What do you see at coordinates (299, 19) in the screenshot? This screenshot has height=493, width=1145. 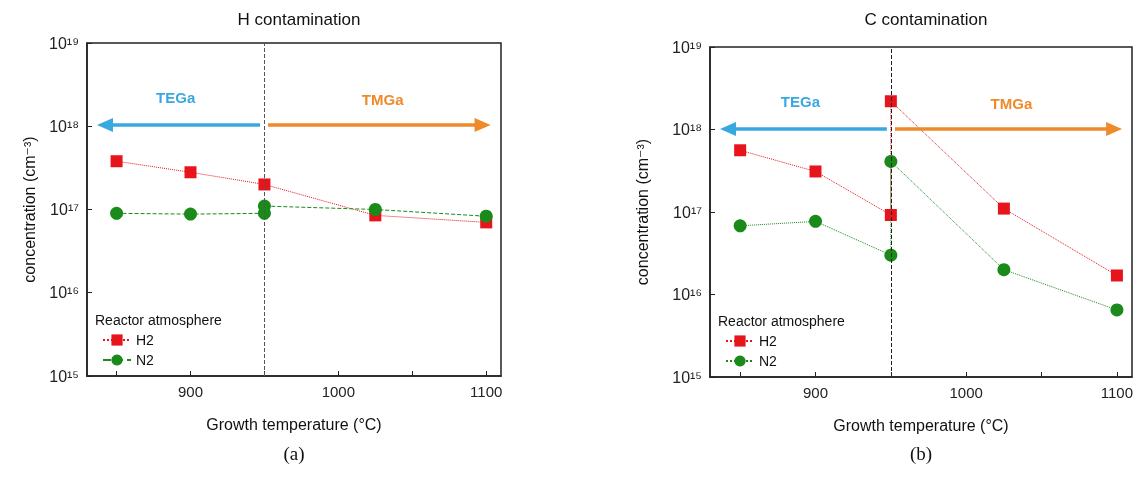 I see `chart-title: H contamination` at bounding box center [299, 19].